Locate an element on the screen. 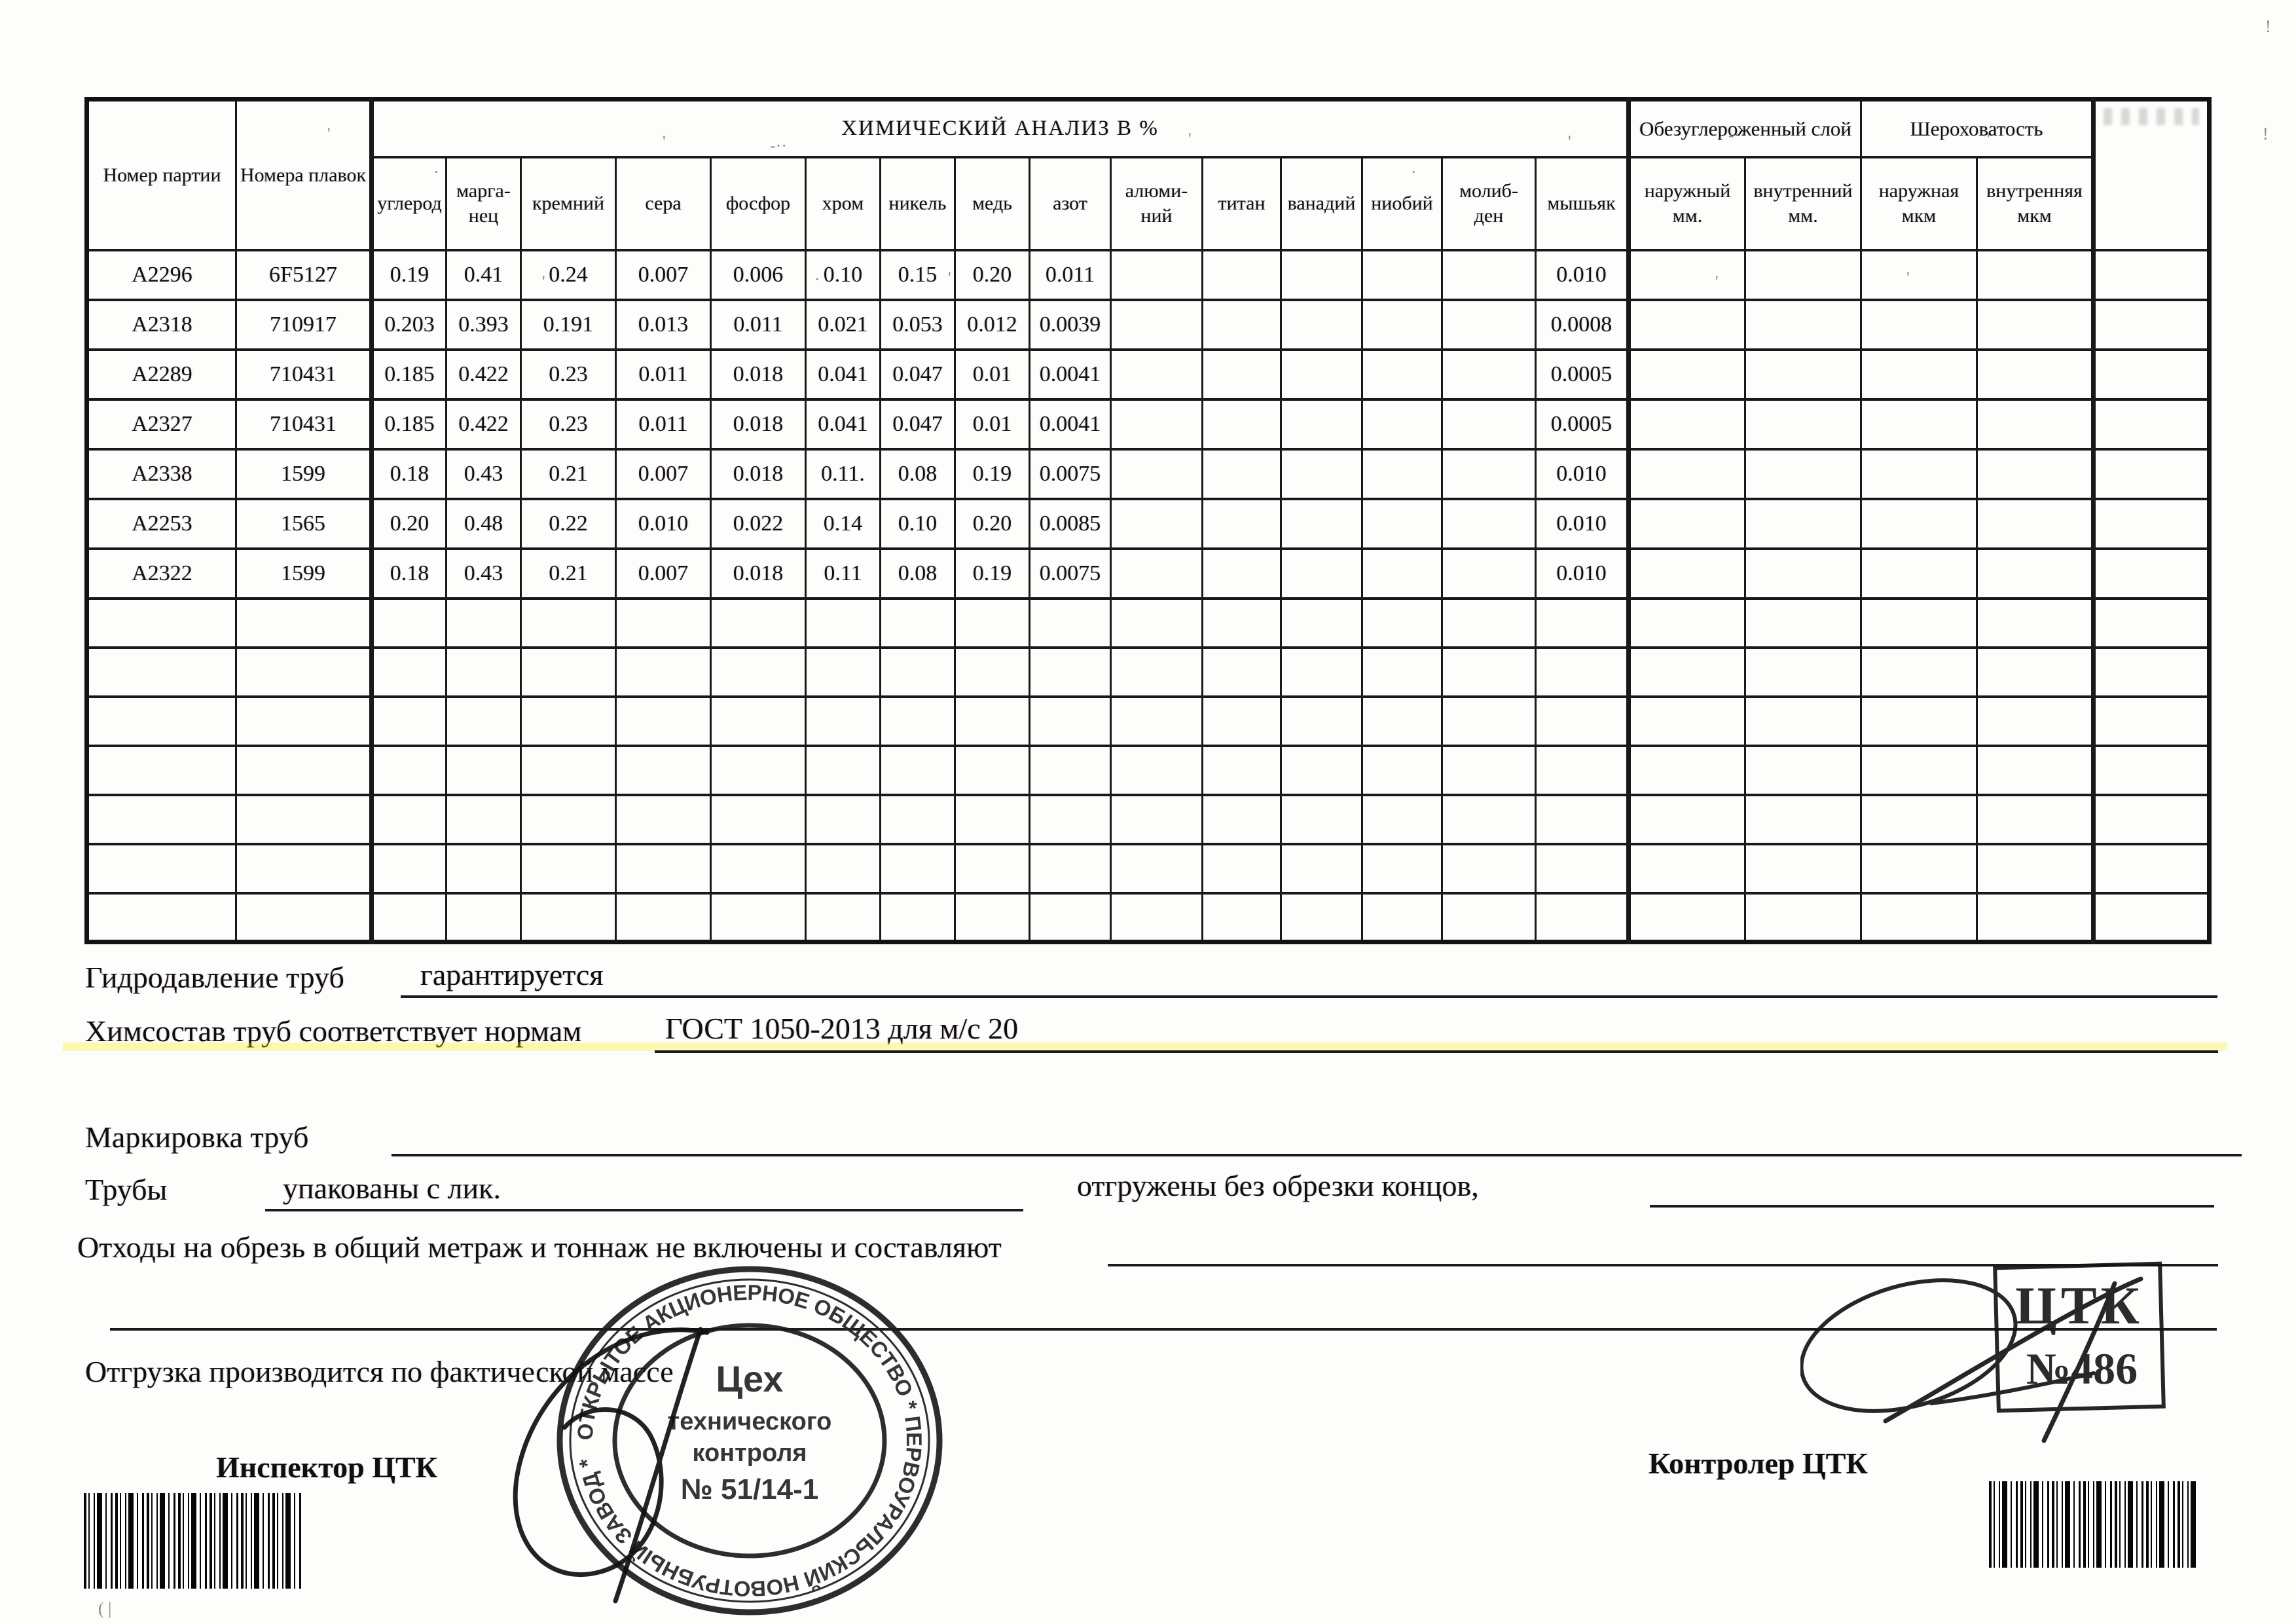  header-element: алюми-ний is located at coordinates (1156, 203).